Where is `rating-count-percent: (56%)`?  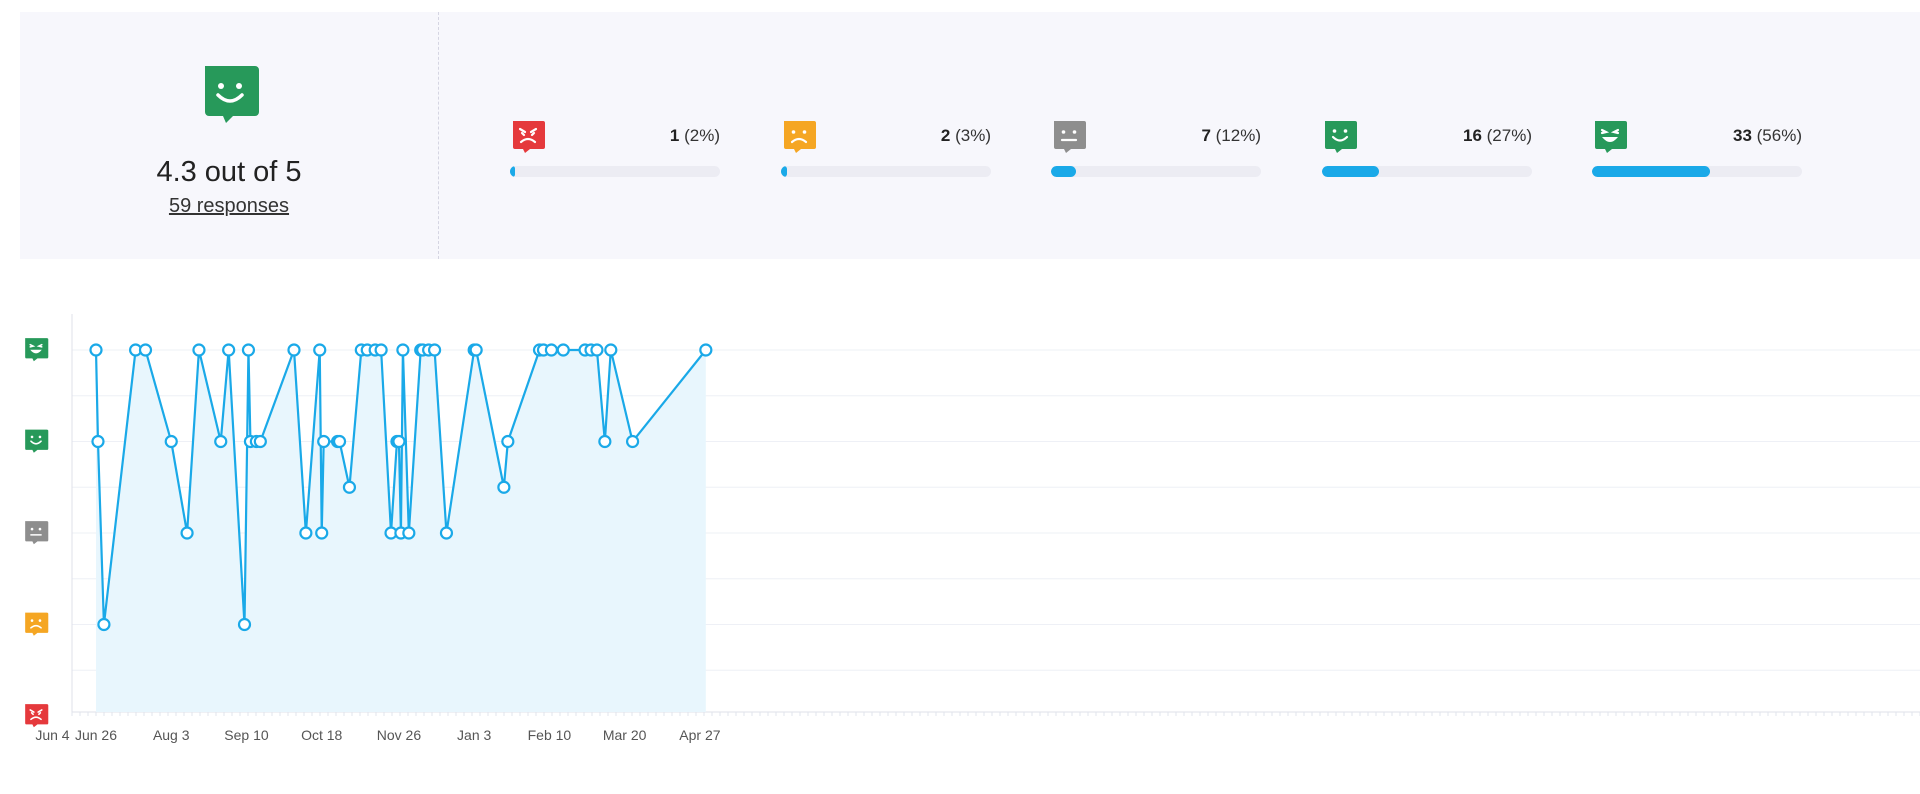
rating-count-percent: (56%) is located at coordinates (1776, 135).